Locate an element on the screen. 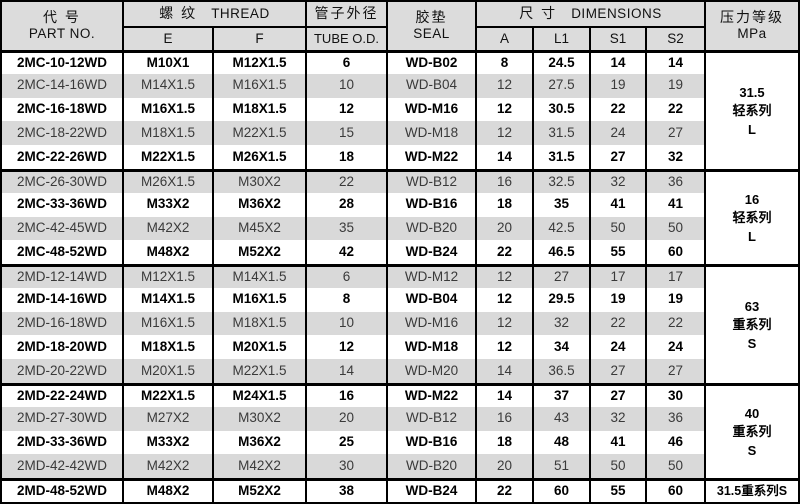 Image resolution: width=800 pixels, height=504 pixels. cell-thread-e: M42X2 is located at coordinates (169, 228).